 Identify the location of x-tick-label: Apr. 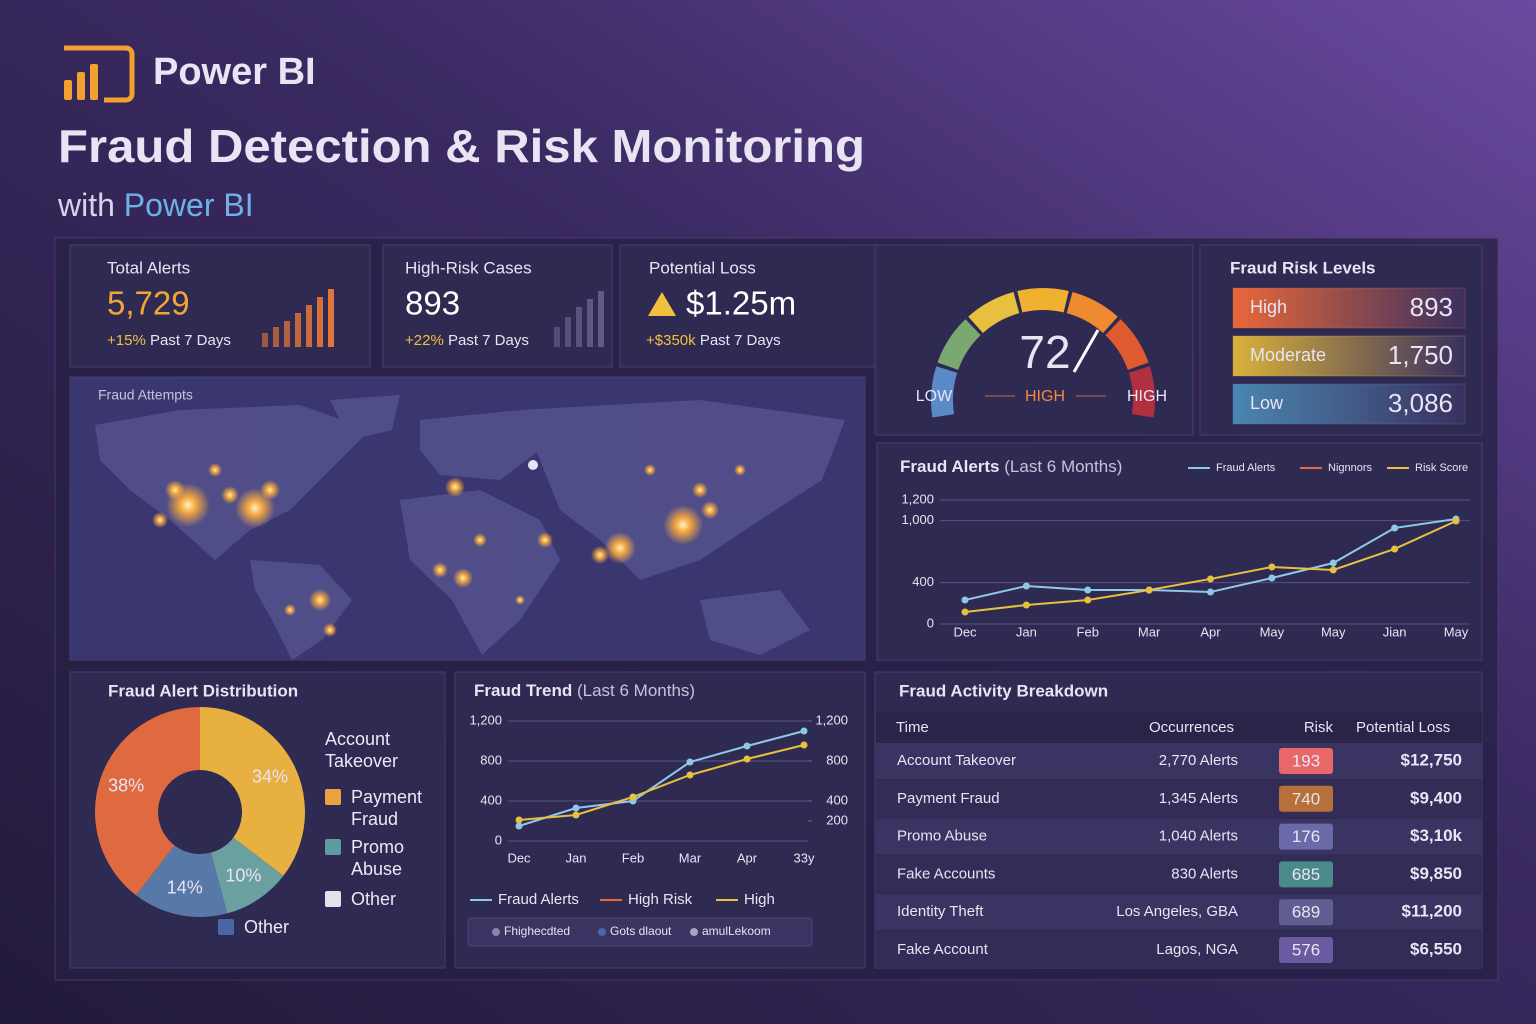
(747, 857).